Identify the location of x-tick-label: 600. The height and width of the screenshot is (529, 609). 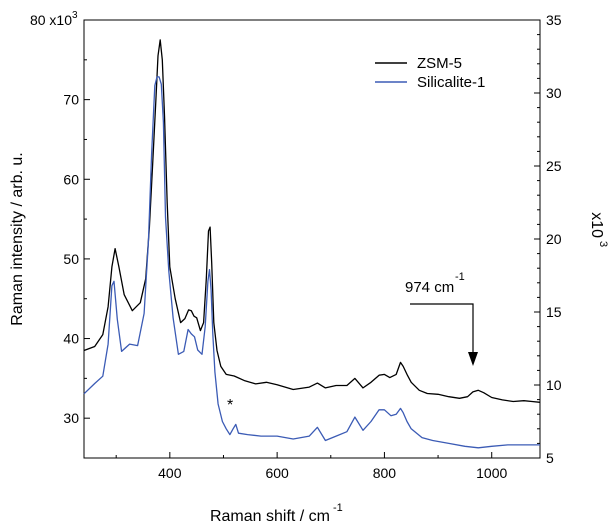
(277, 473).